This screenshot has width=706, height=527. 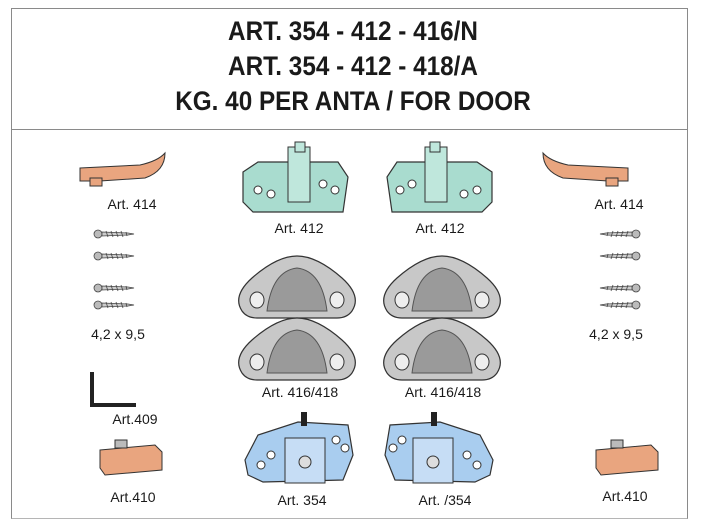 I want to click on label-art410-right: Art.410, so click(x=625, y=496).